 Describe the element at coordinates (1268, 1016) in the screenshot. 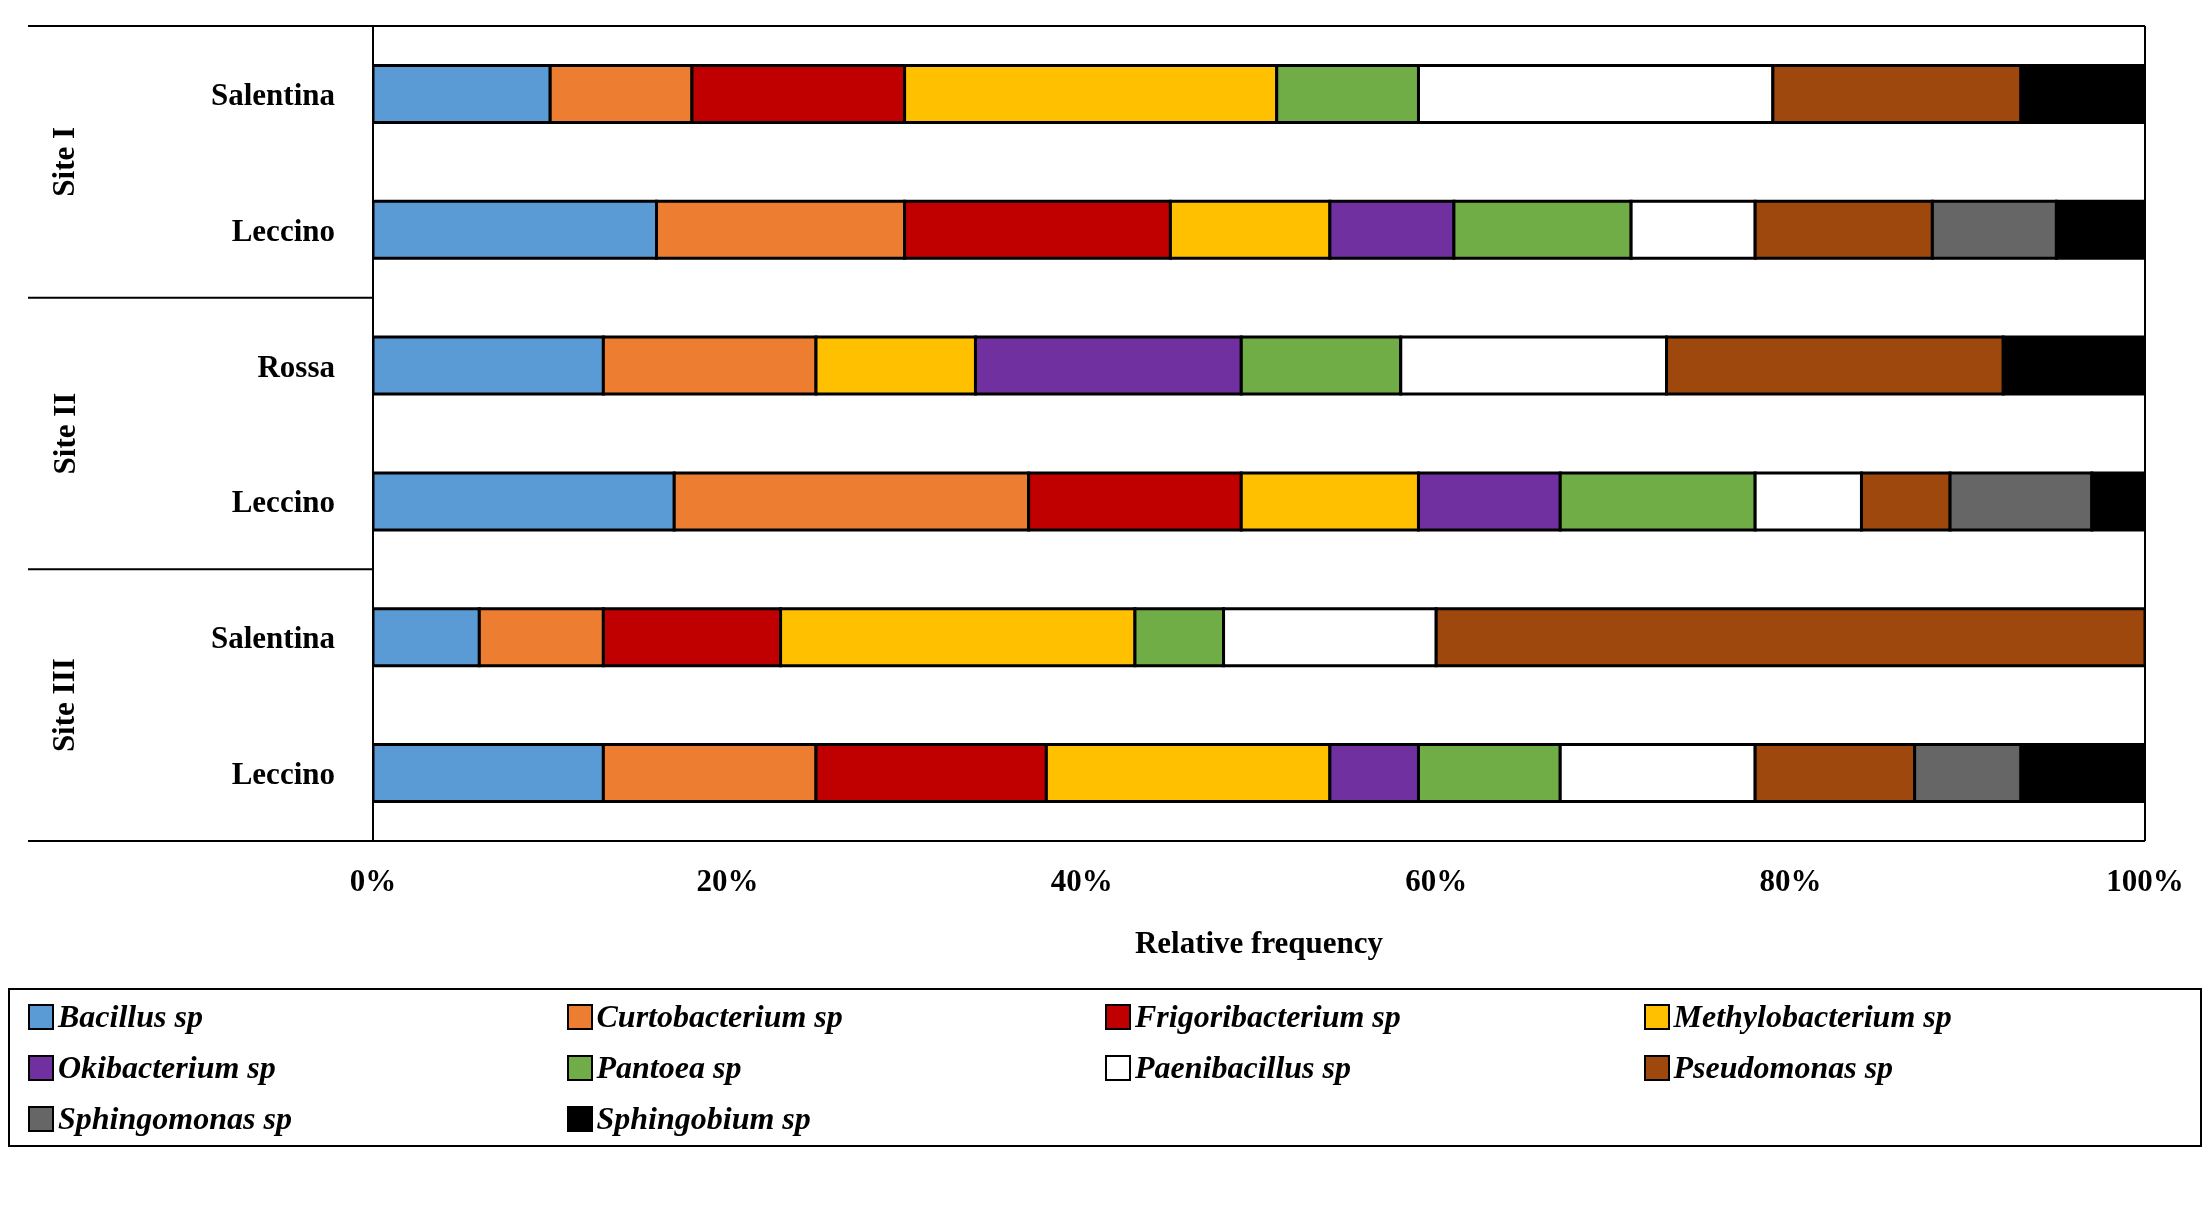

I see `legend-label: Frigoribacterium sp` at that location.